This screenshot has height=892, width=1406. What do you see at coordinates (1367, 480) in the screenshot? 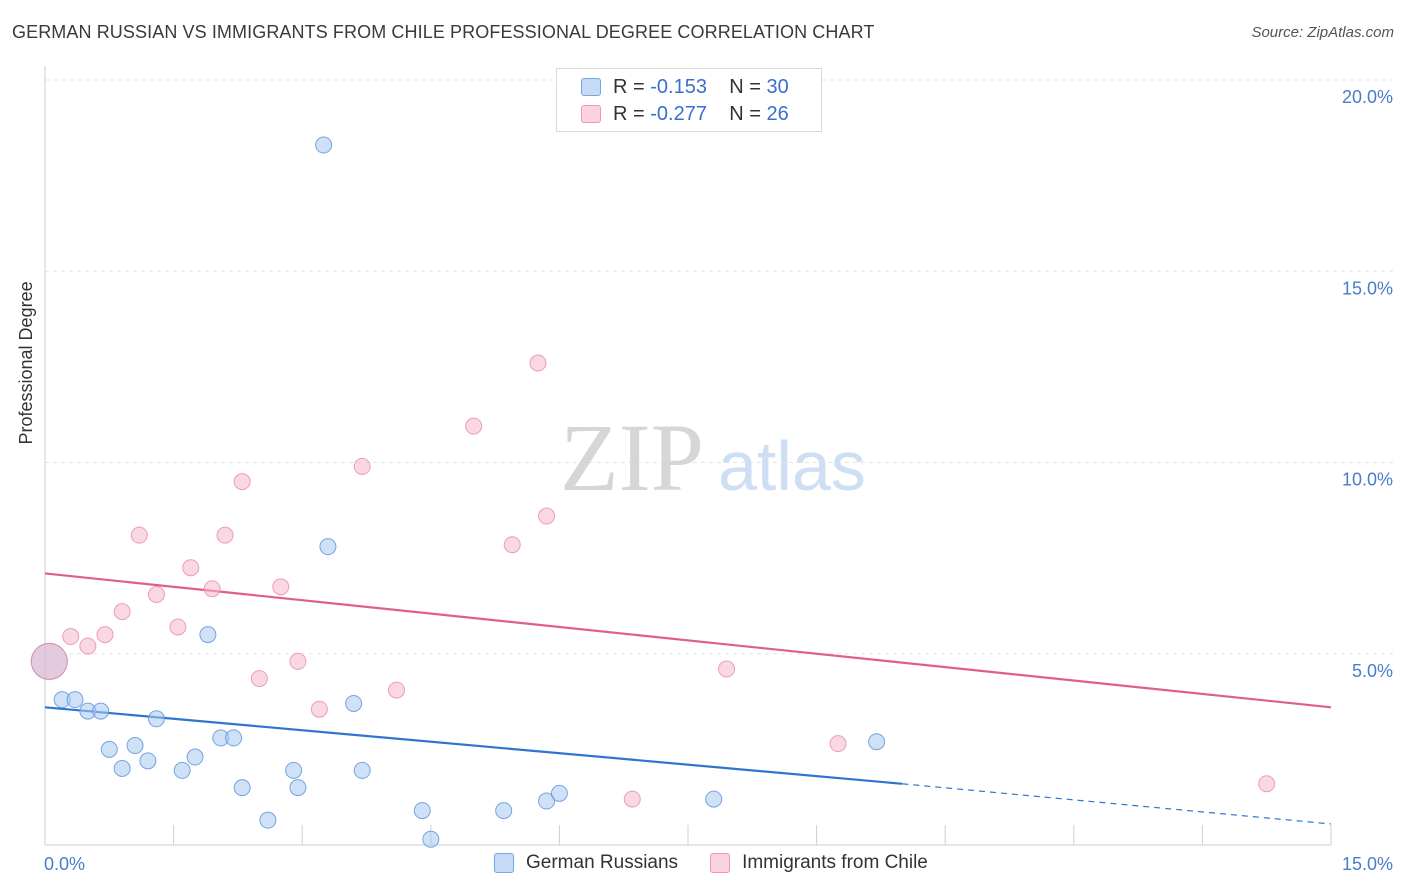
I see `y-tick-label: 10.0%` at bounding box center [1367, 480].